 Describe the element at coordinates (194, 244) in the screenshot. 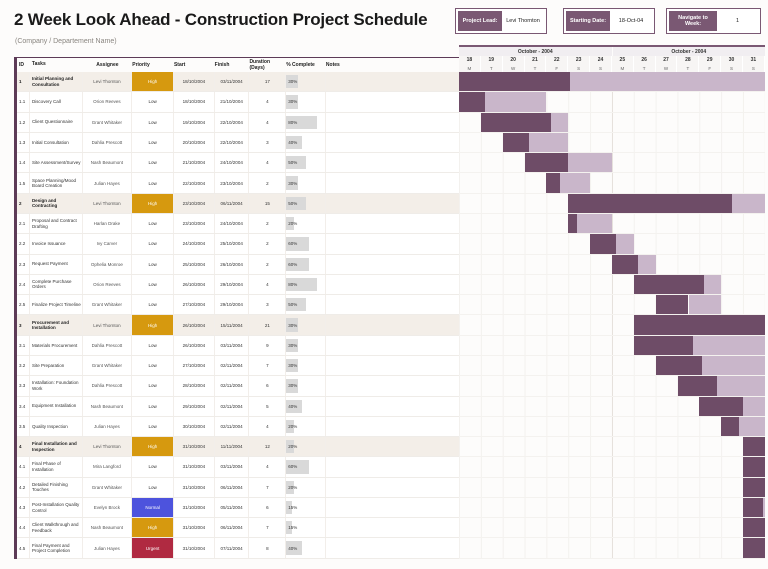

I see `cell-start-date: 24/10/2004` at that location.